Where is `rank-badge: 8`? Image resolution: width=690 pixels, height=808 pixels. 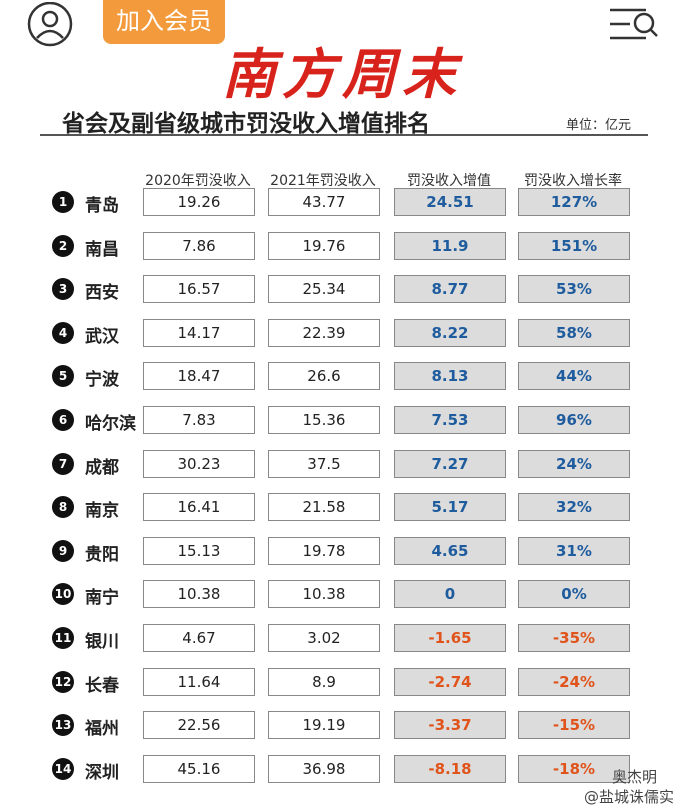
rank-badge: 8 is located at coordinates (63, 507).